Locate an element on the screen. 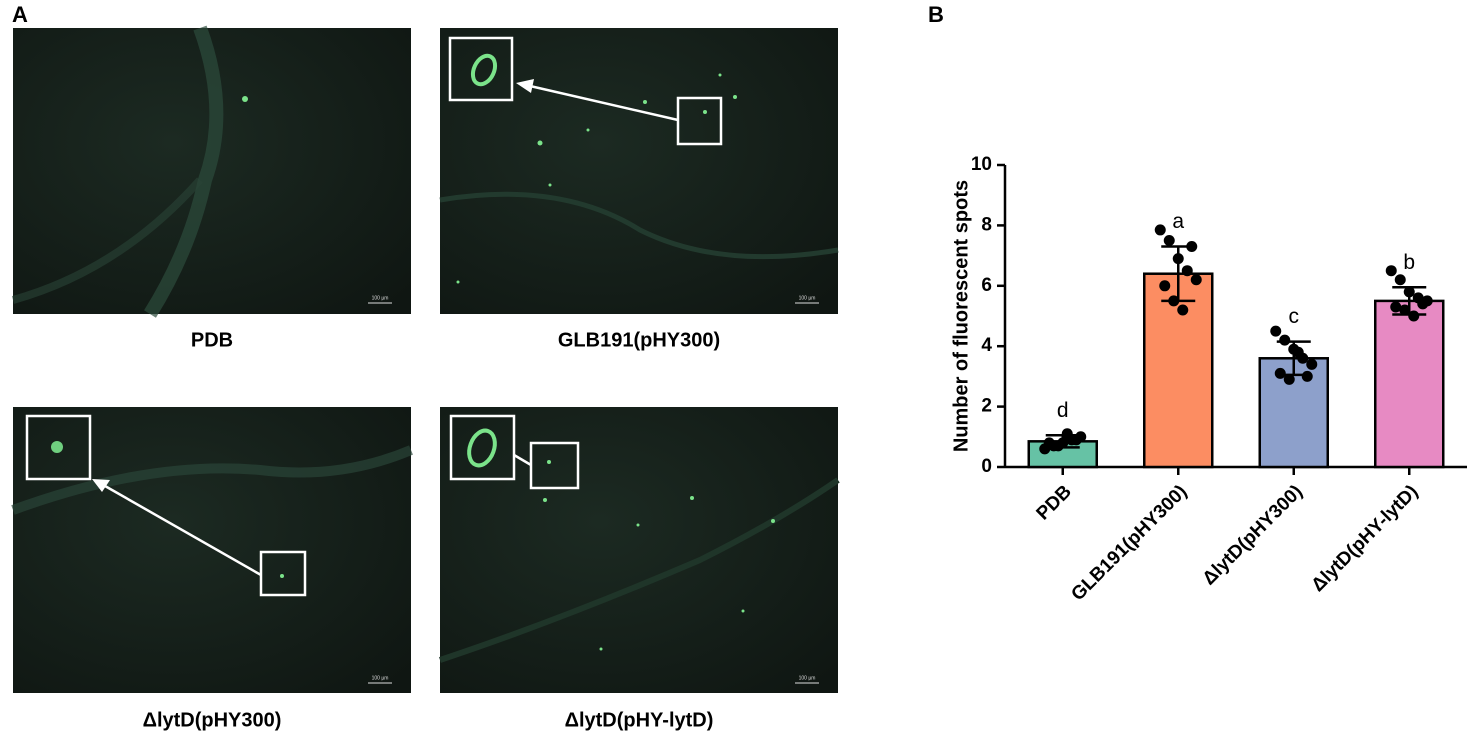 The image size is (1484, 746). y-tick-label: 0 is located at coordinates (986, 466).